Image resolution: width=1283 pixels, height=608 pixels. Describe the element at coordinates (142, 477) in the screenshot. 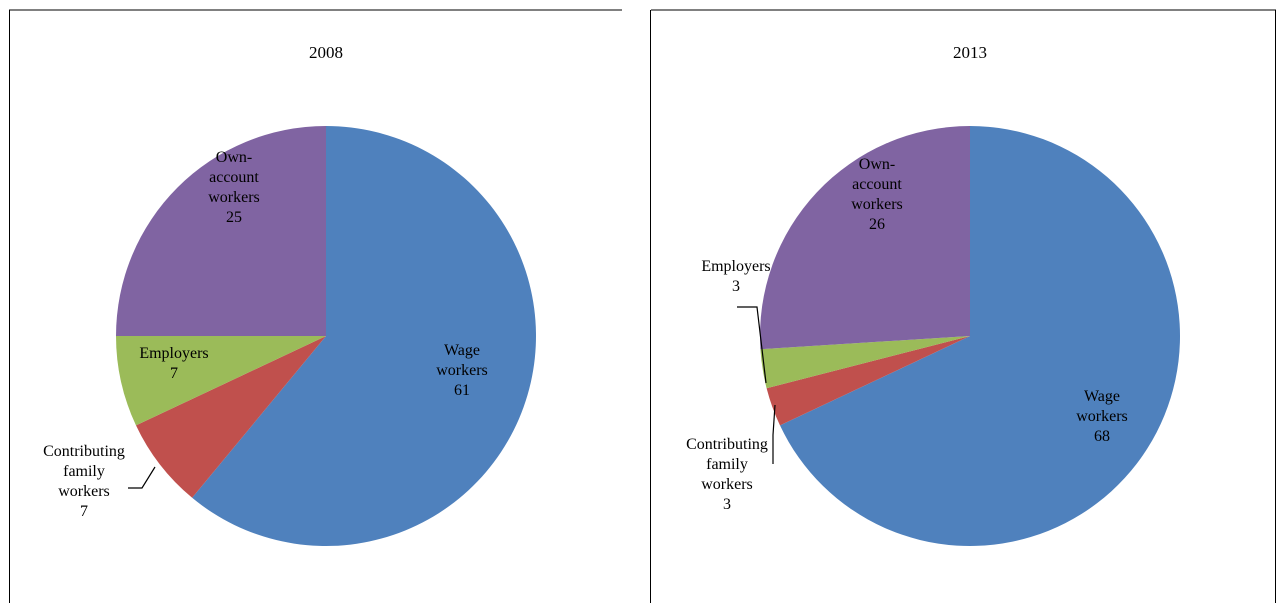

I see `leader-line-contributing-family-workers-2008` at that location.